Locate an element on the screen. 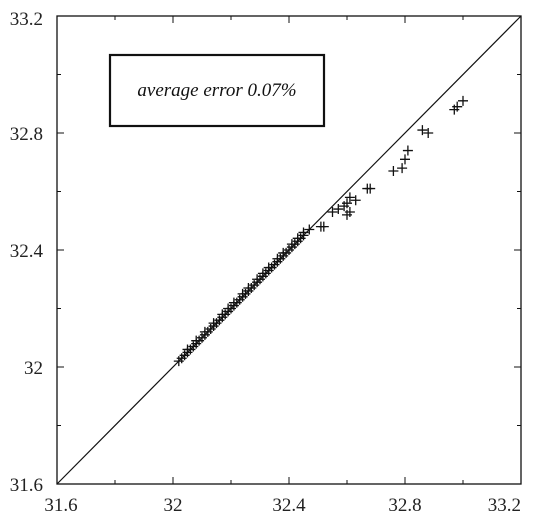  x-tick-label: 32.4 is located at coordinates (289, 505).